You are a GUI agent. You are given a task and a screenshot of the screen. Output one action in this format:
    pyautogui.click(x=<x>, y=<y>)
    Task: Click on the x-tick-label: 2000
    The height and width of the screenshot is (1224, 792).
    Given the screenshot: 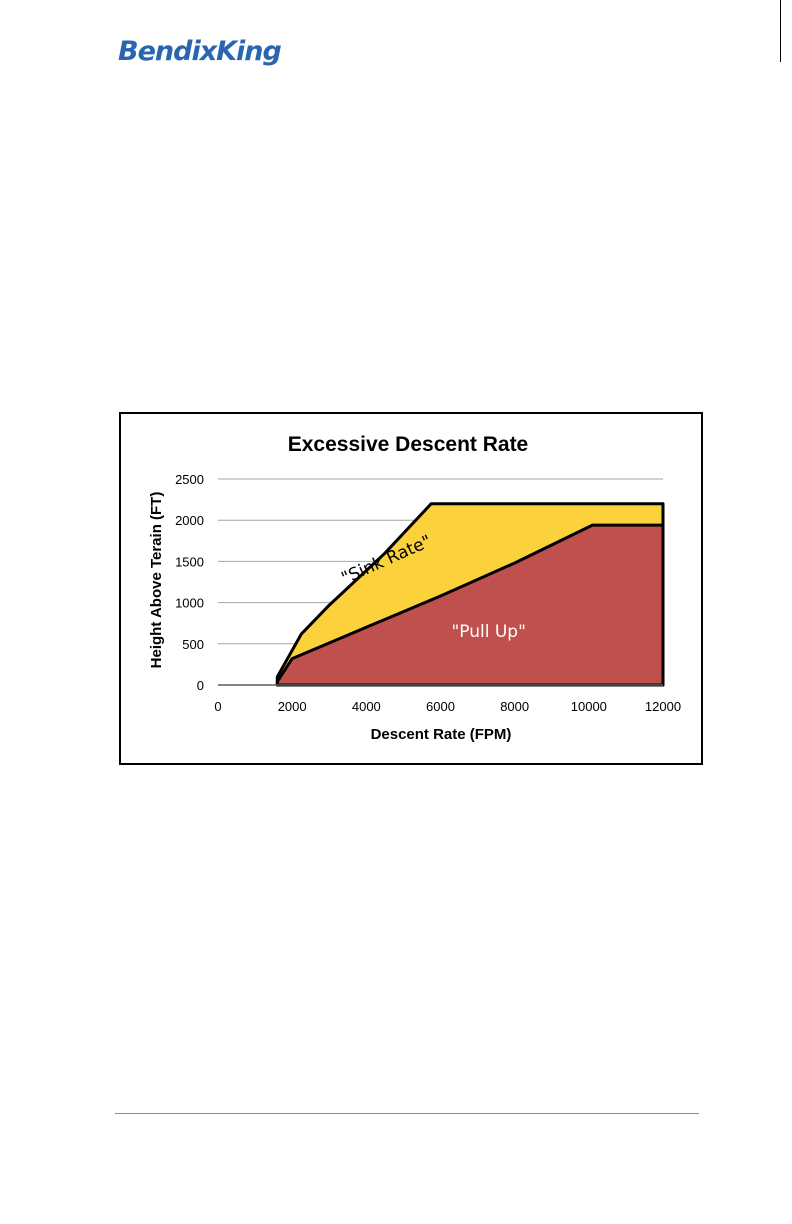 What is the action you would take?
    pyautogui.click(x=292, y=706)
    